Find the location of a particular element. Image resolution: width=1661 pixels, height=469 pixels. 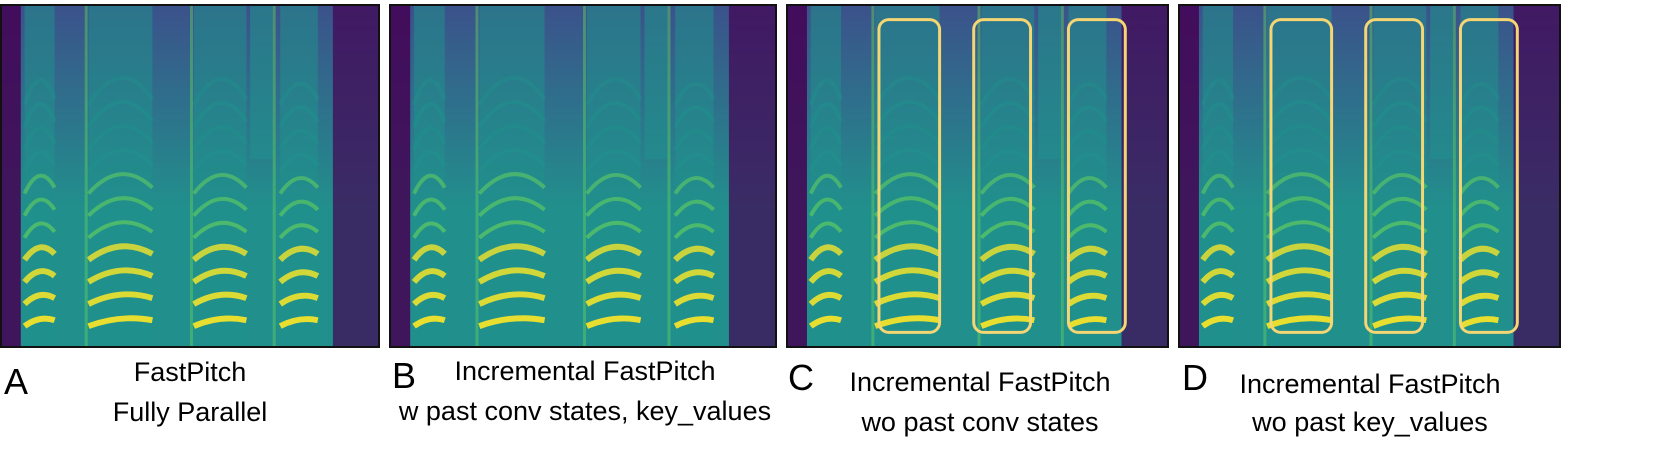

panel-d-letter: D is located at coordinates (1195, 377).